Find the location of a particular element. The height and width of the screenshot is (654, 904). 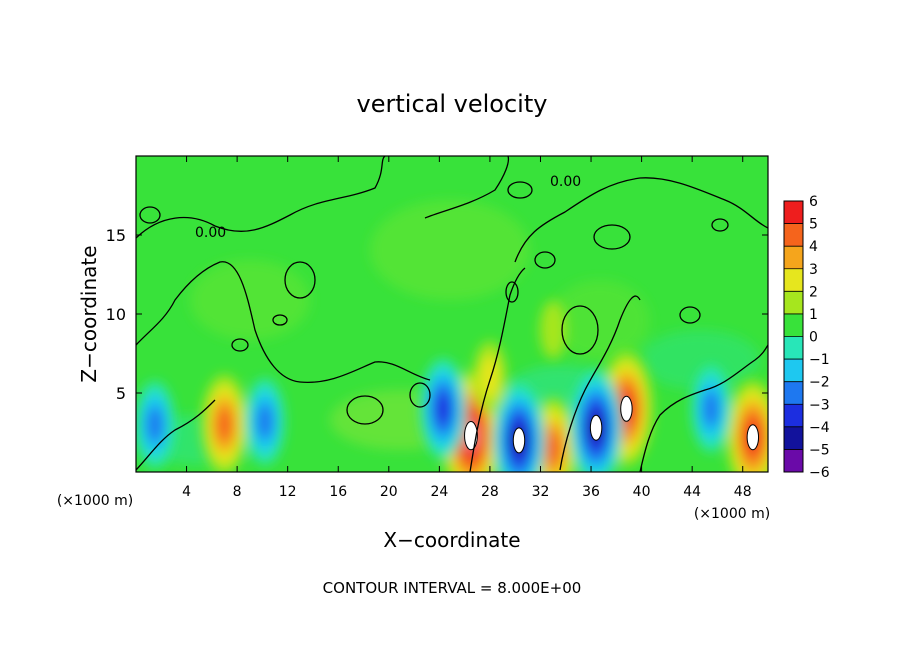

colorbar-tick-label: 5 is located at coordinates (813, 225).